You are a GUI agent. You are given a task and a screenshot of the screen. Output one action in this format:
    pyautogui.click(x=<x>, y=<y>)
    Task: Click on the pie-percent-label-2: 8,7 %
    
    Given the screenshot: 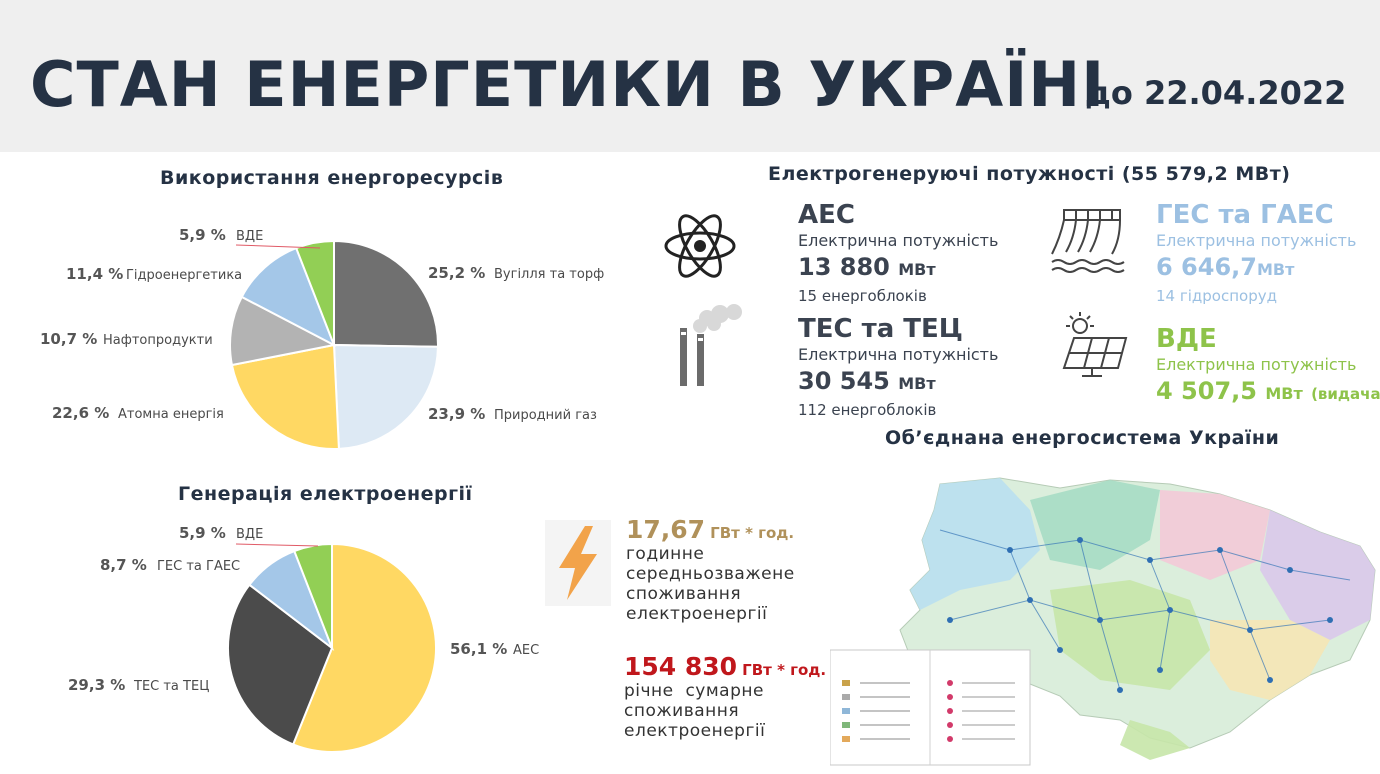 What is the action you would take?
    pyautogui.click(x=123, y=565)
    